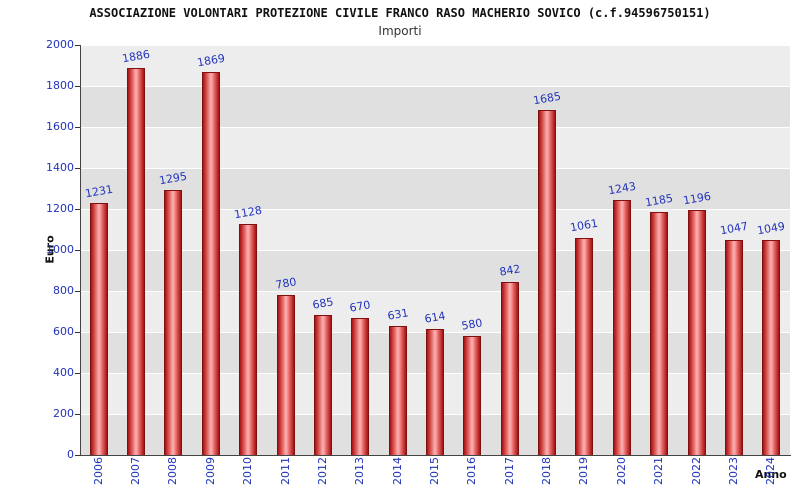 This screenshot has width=800, height=501. Describe the element at coordinates (547, 282) in the screenshot. I see `bar-2018` at that location.